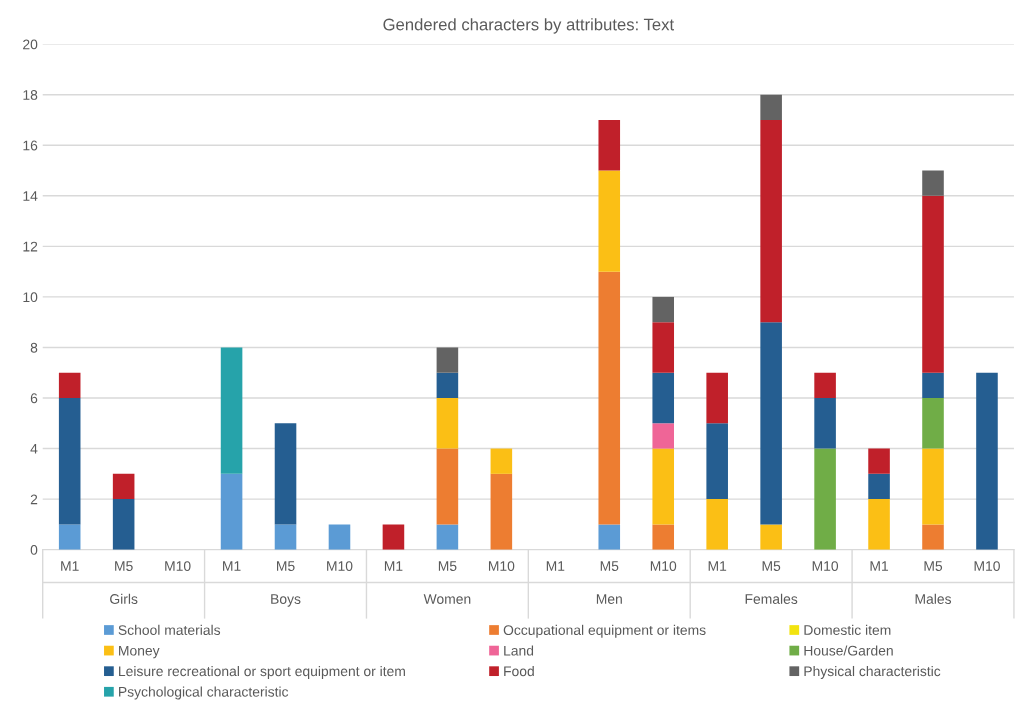  What do you see at coordinates (519, 671) in the screenshot?
I see `legend-label: Food` at bounding box center [519, 671].